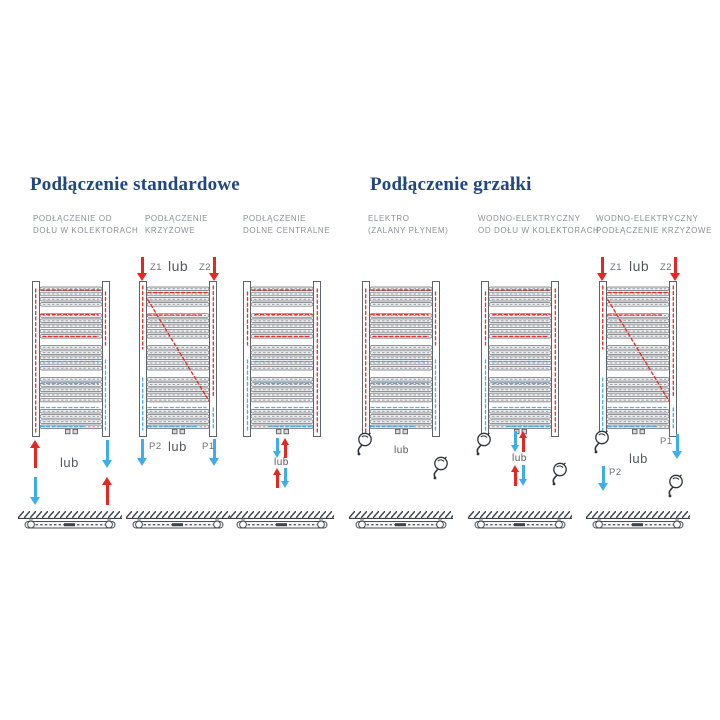  What do you see at coordinates (282, 359) in the screenshot?
I see `radiator-diagram-bottom-central` at bounding box center [282, 359].